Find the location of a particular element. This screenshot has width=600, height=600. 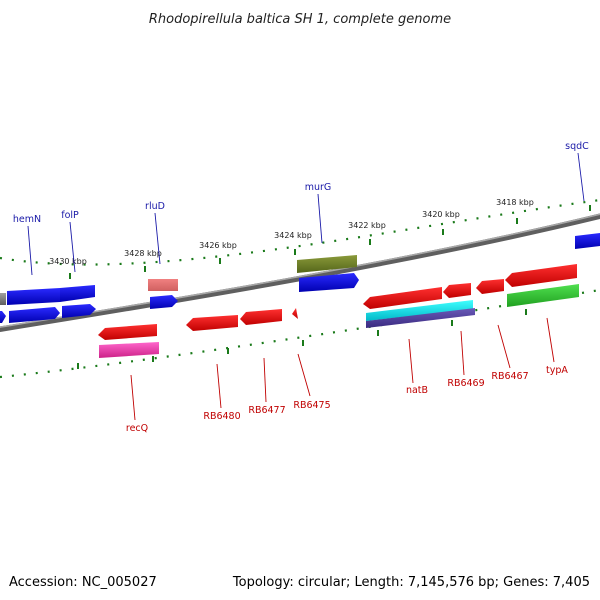

ruler-label: 3424 kbp is located at coordinates (293, 235).